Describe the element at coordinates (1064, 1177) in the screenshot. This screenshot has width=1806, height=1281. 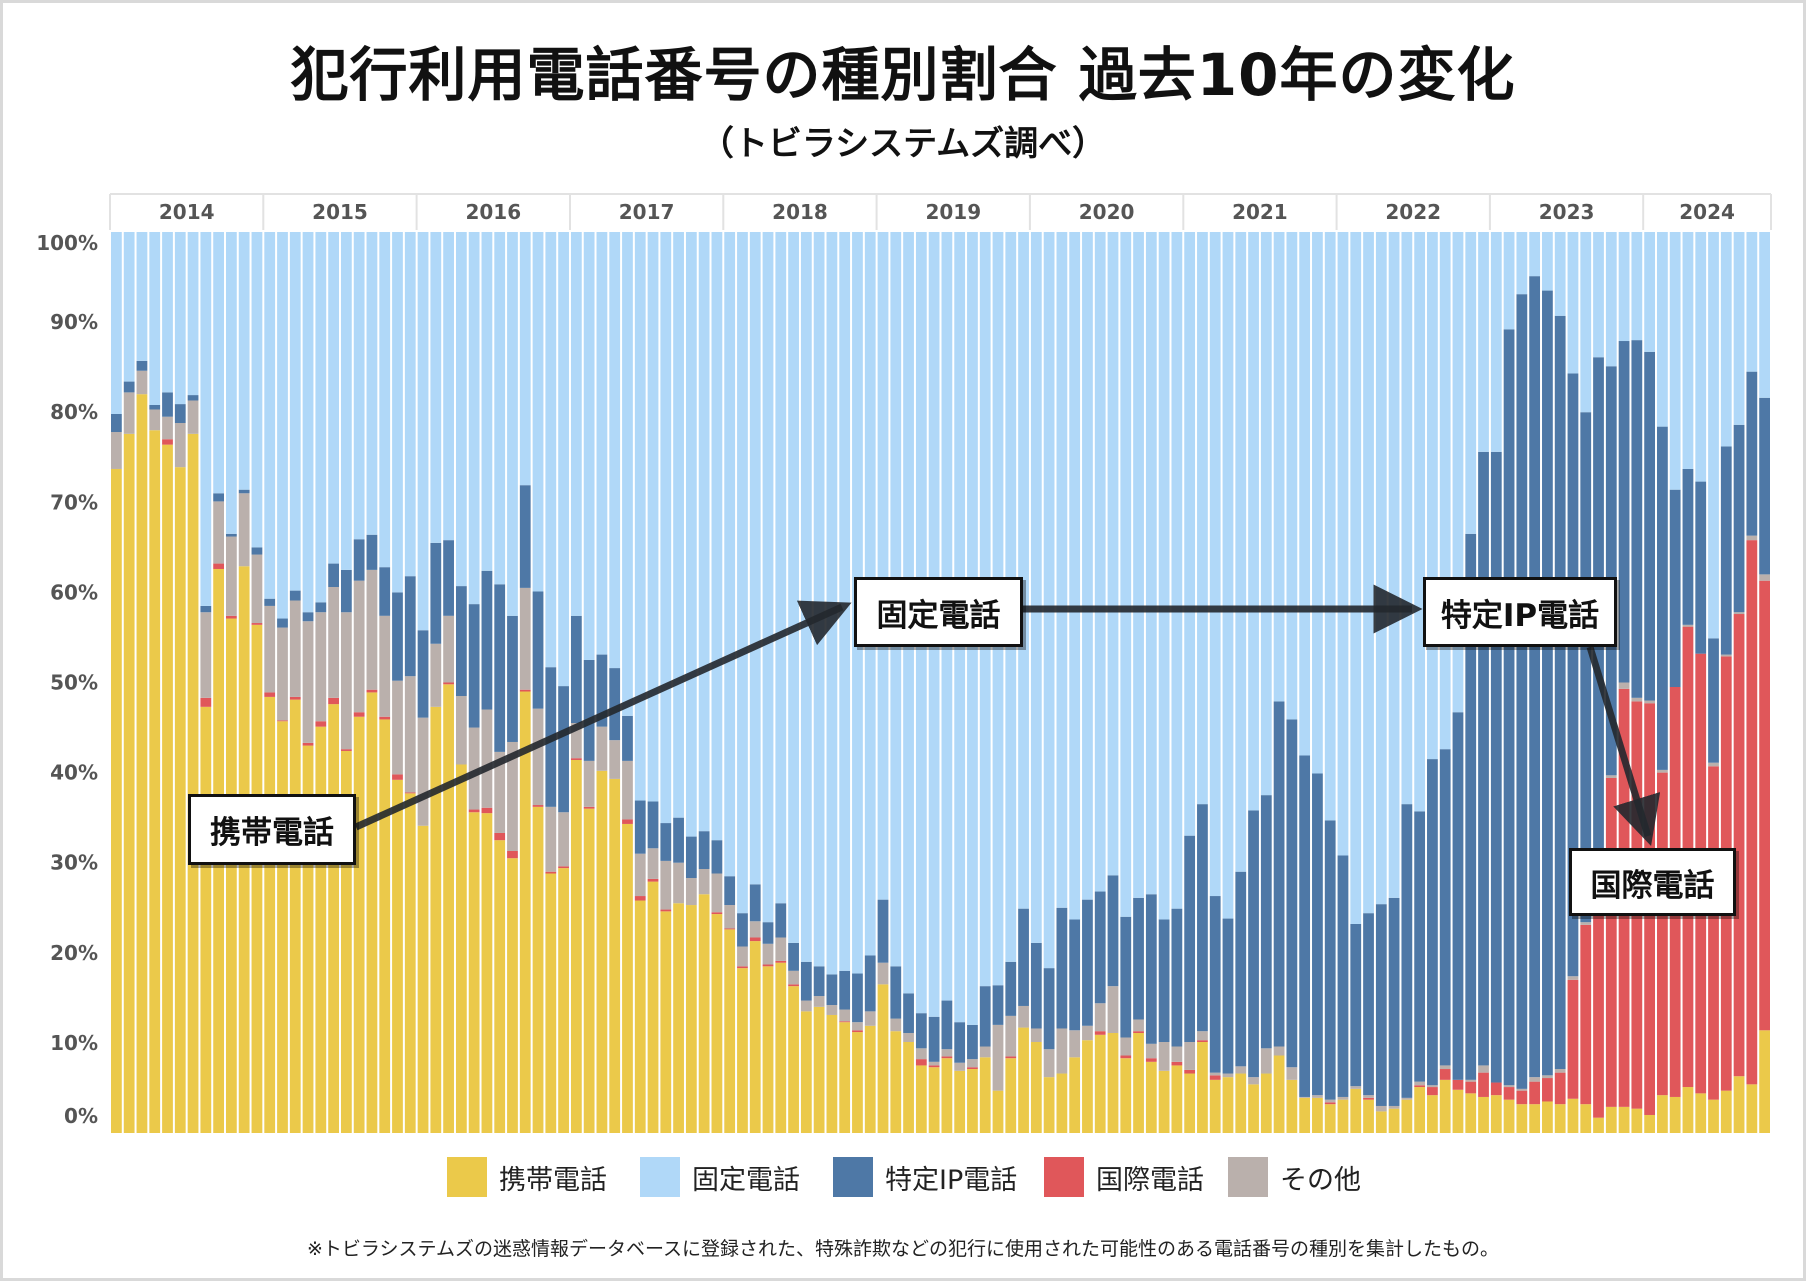
I see `legend-swatch` at that location.